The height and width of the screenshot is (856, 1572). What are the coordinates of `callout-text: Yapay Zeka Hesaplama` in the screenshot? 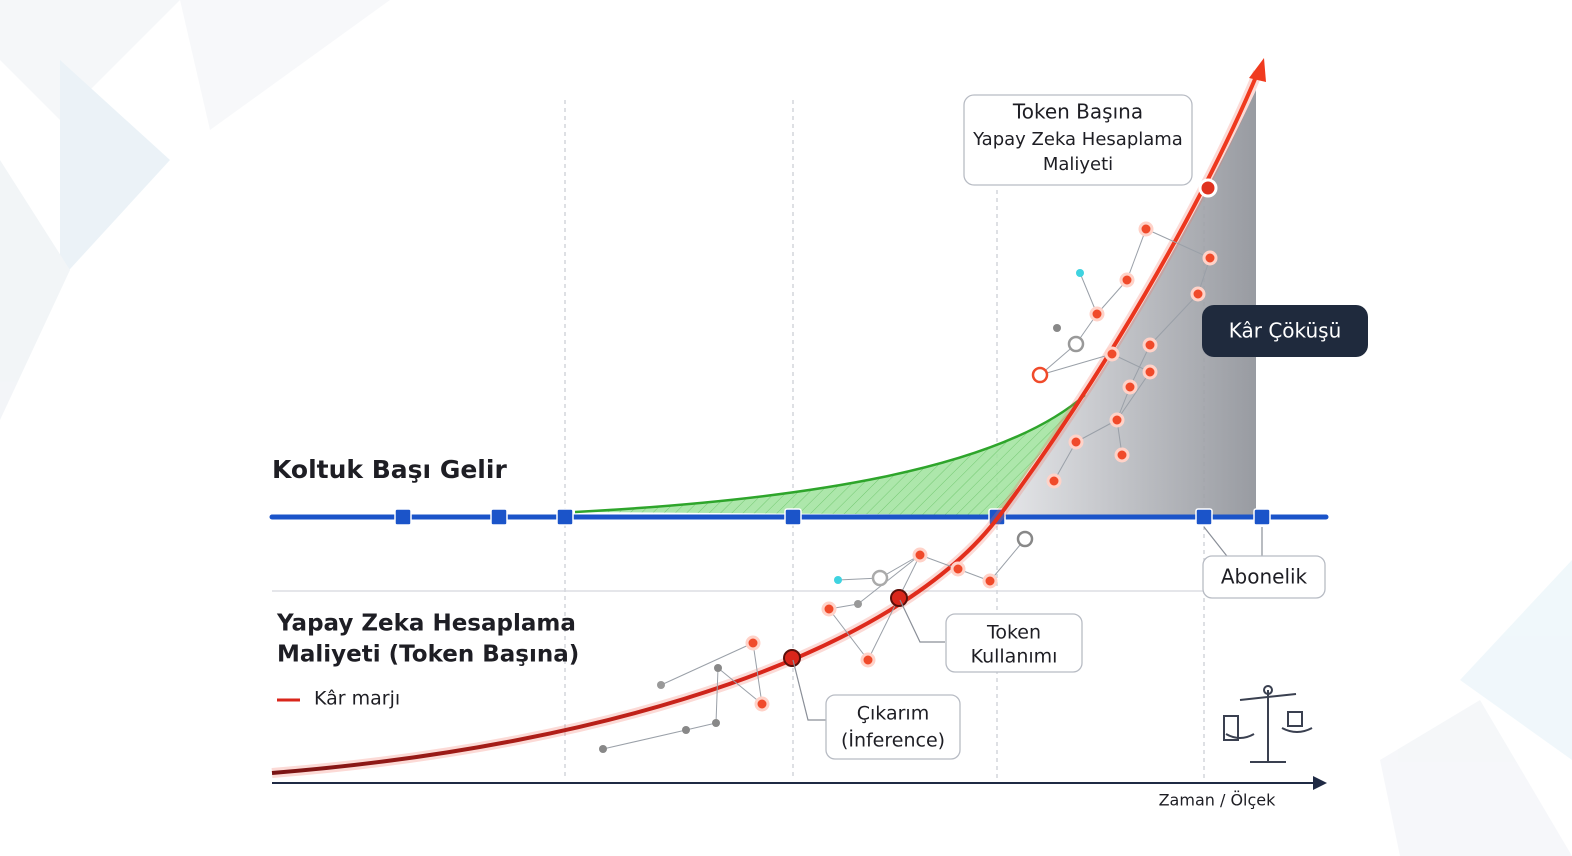 It's located at (1077, 139).